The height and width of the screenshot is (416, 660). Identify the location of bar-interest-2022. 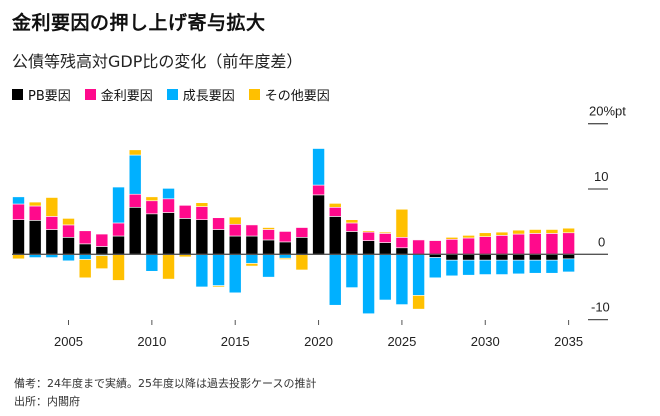
(352, 227).